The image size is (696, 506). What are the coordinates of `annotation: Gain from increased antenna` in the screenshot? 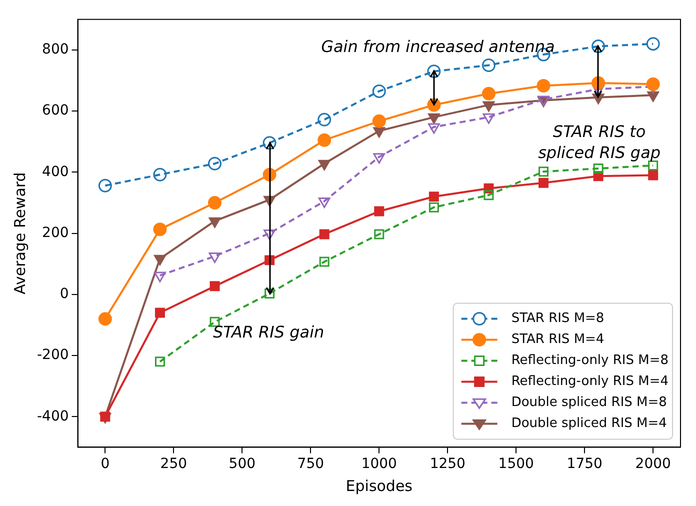 It's located at (438, 46).